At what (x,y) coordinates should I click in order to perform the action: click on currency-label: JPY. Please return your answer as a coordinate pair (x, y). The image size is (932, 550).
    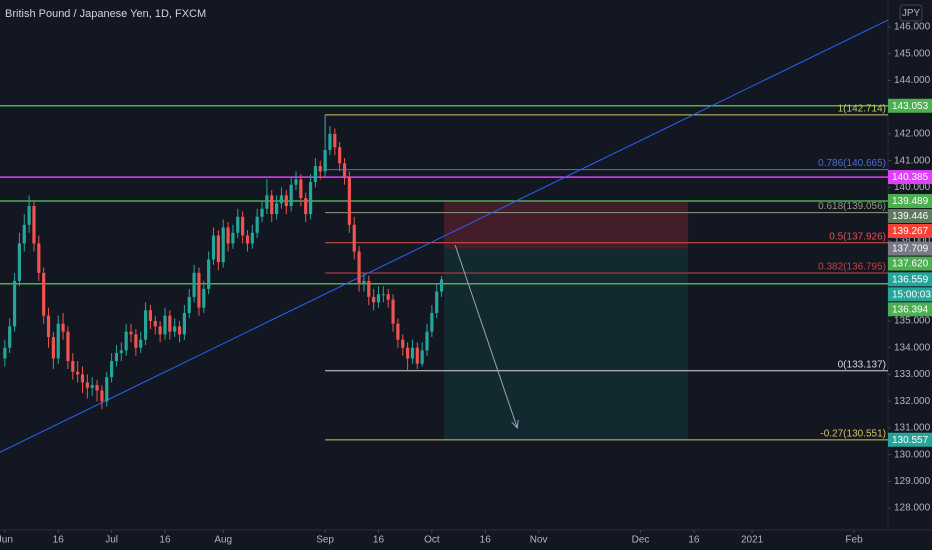
    Looking at the image, I should click on (911, 13).